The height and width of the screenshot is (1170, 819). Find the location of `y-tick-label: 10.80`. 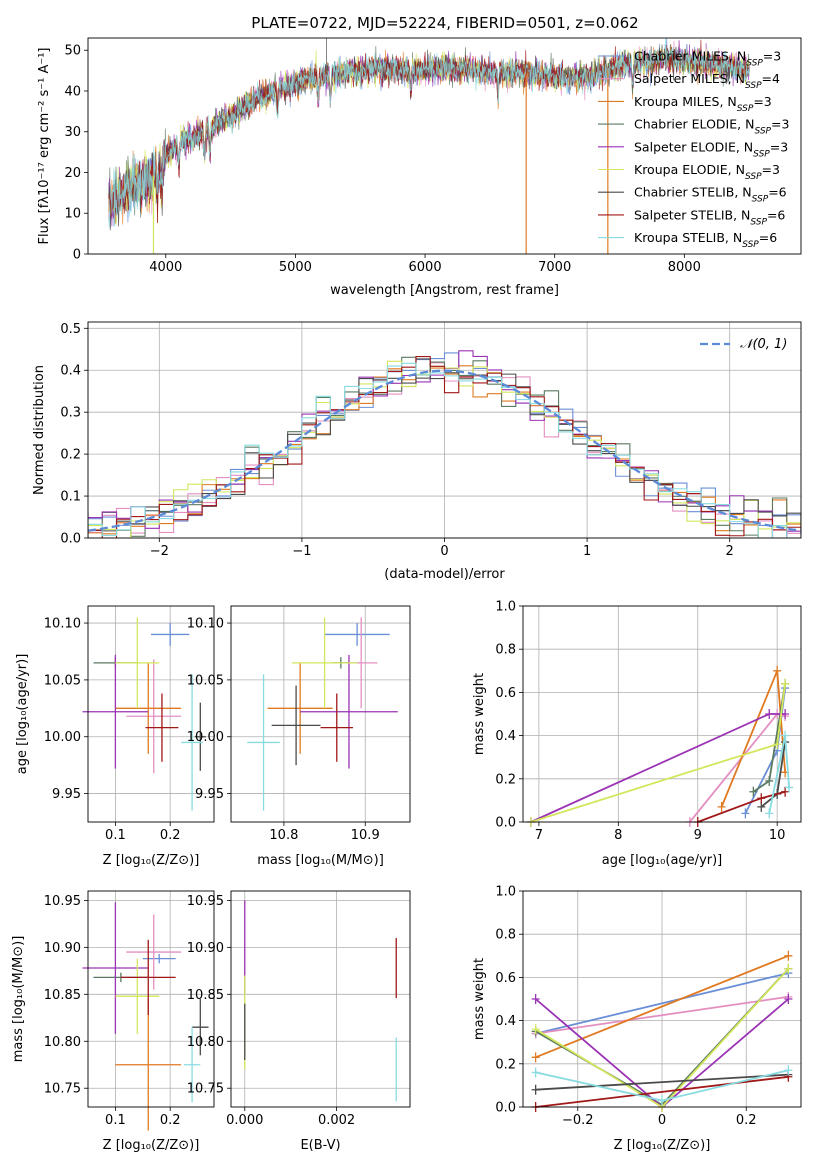

y-tick-label: 10.80 is located at coordinates (205, 1042).